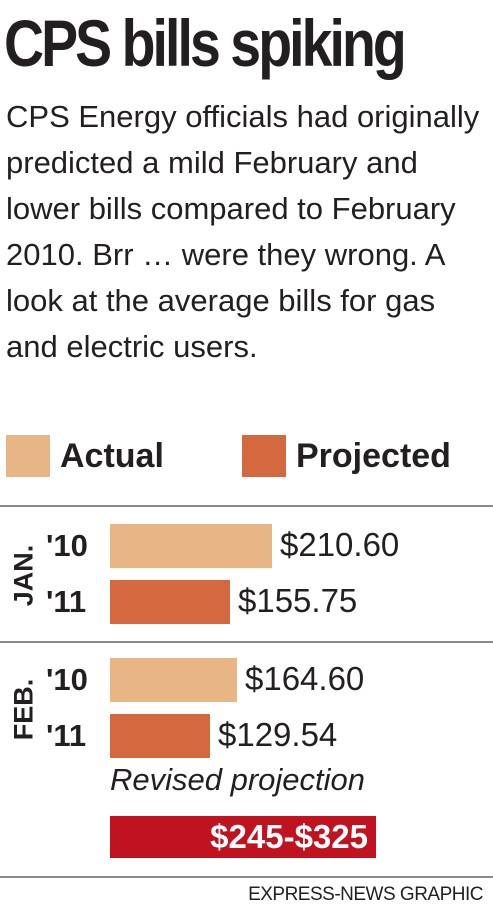 This screenshot has height=920, width=493. I want to click on legend-item-projected: Projected, so click(346, 456).